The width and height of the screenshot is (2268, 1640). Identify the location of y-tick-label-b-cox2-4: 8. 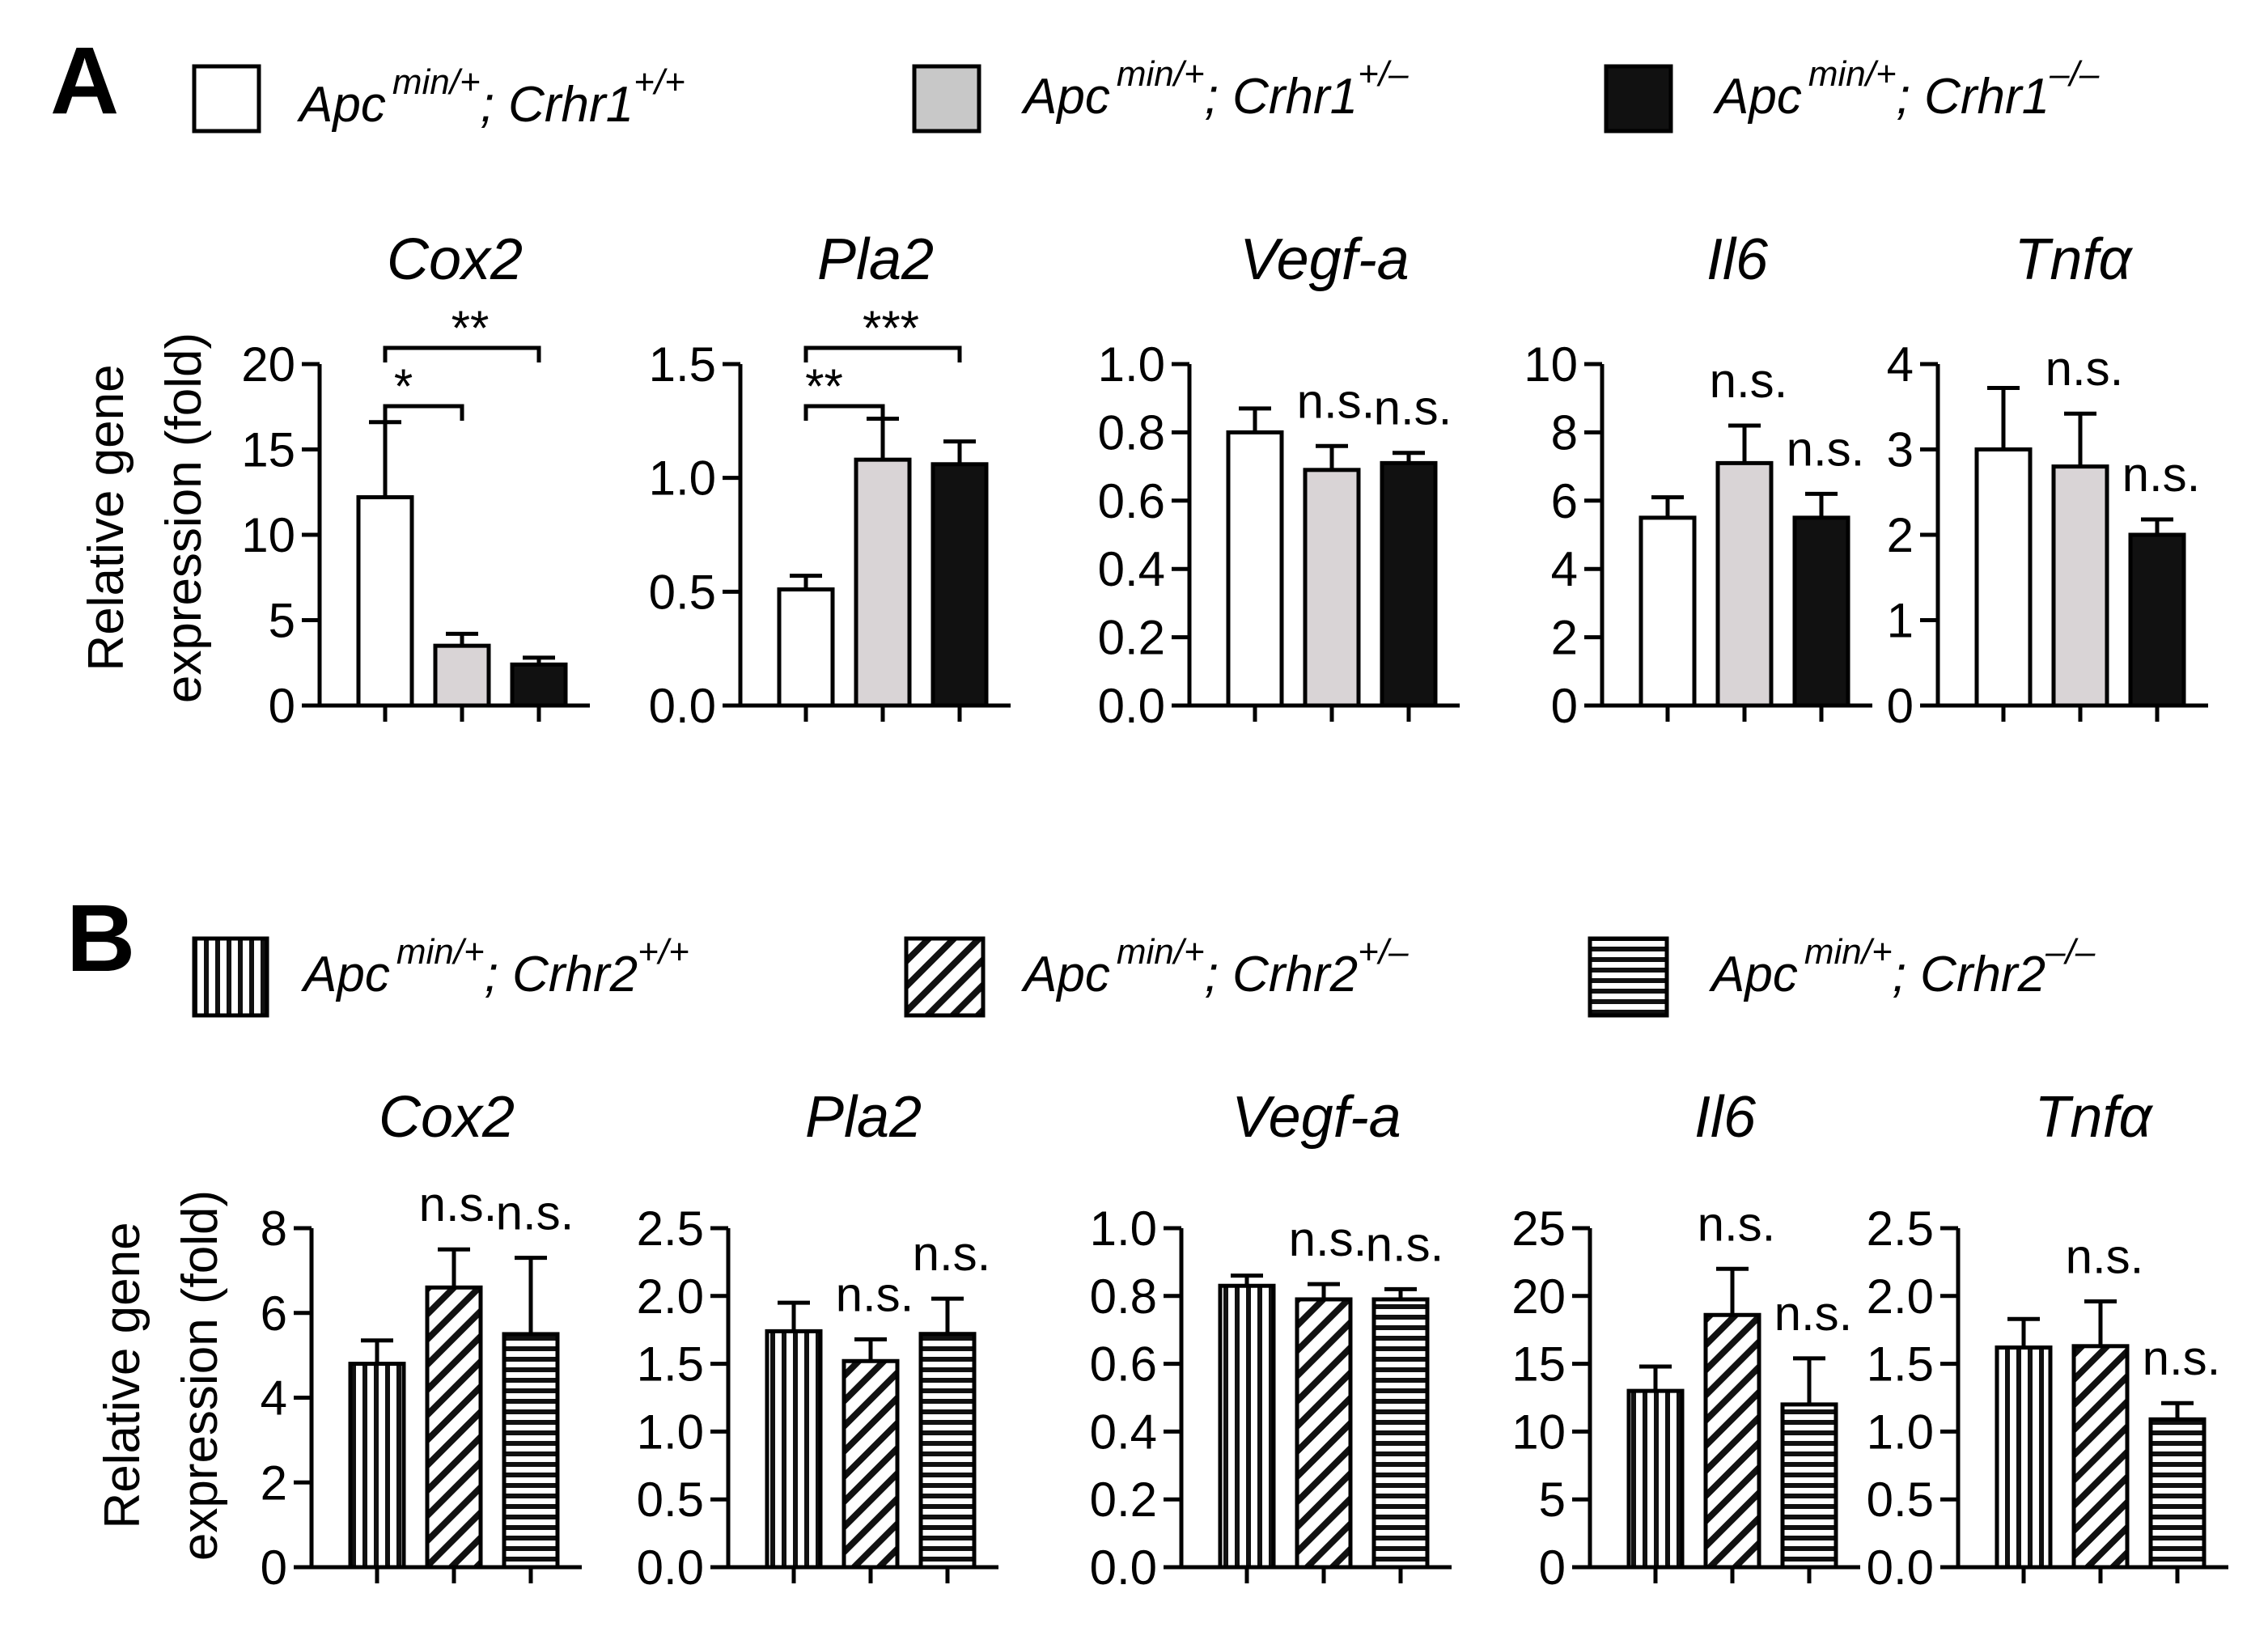
(274, 1228).